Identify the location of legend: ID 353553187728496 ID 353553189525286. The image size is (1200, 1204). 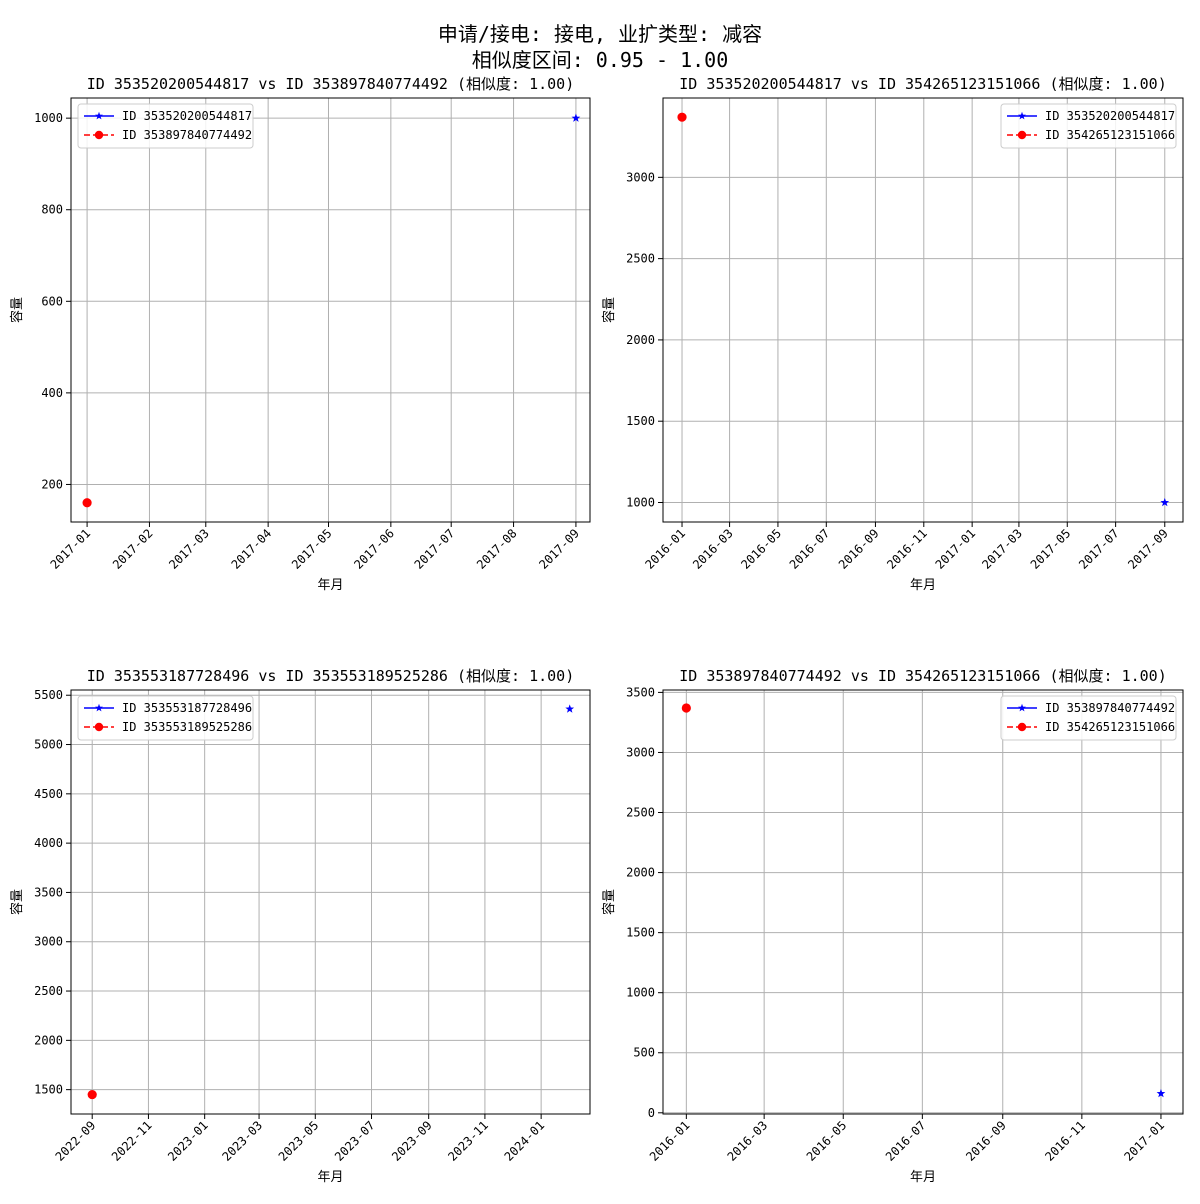
(165, 718).